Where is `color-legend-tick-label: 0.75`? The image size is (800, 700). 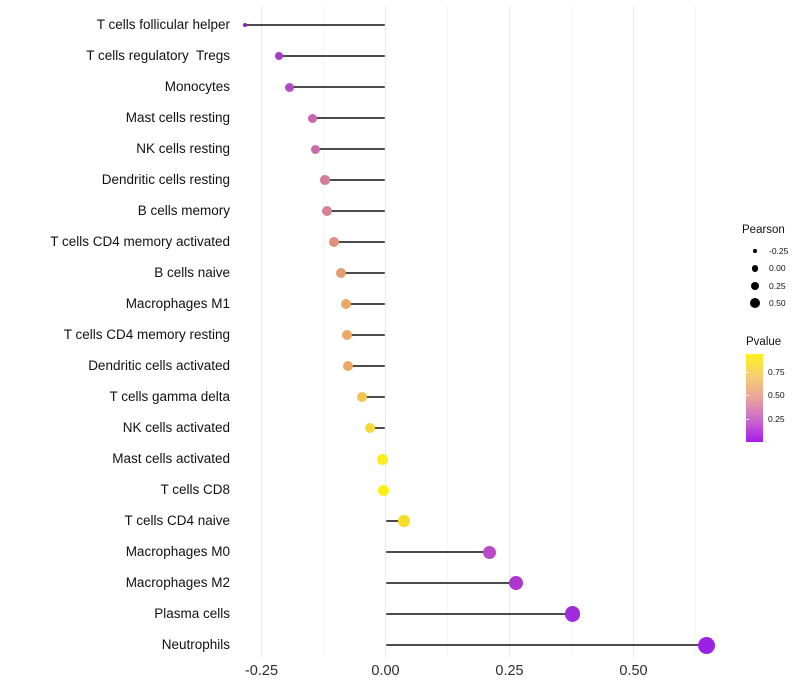 color-legend-tick-label: 0.75 is located at coordinates (776, 371).